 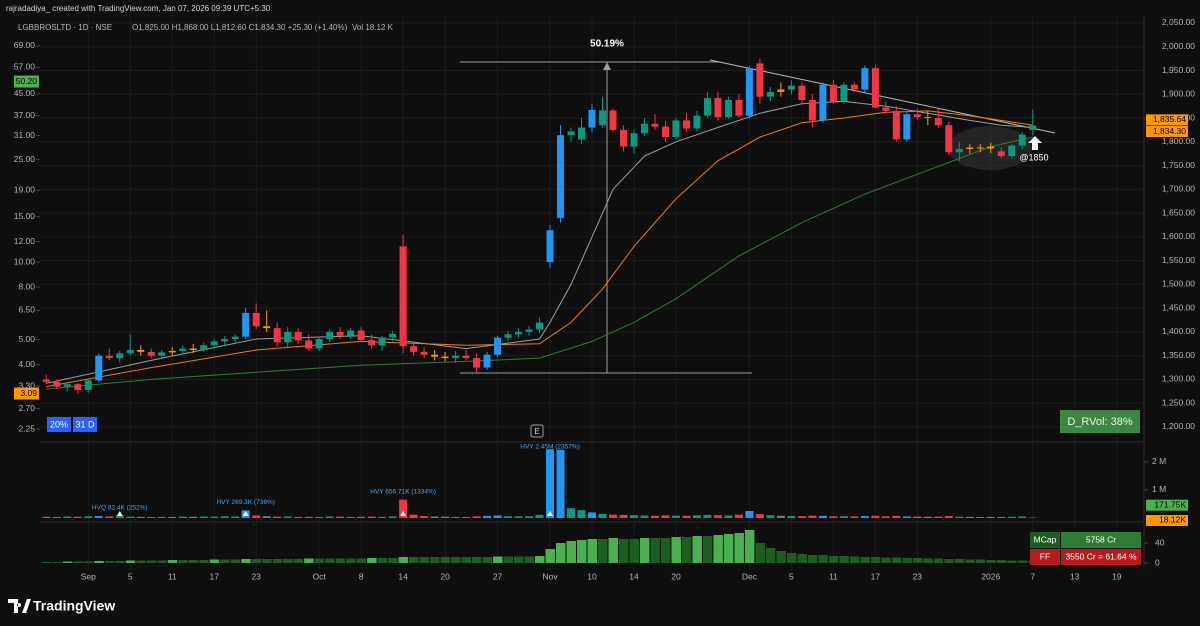 What do you see at coordinates (550, 576) in the screenshot?
I see `x-tick-label: Nov` at bounding box center [550, 576].